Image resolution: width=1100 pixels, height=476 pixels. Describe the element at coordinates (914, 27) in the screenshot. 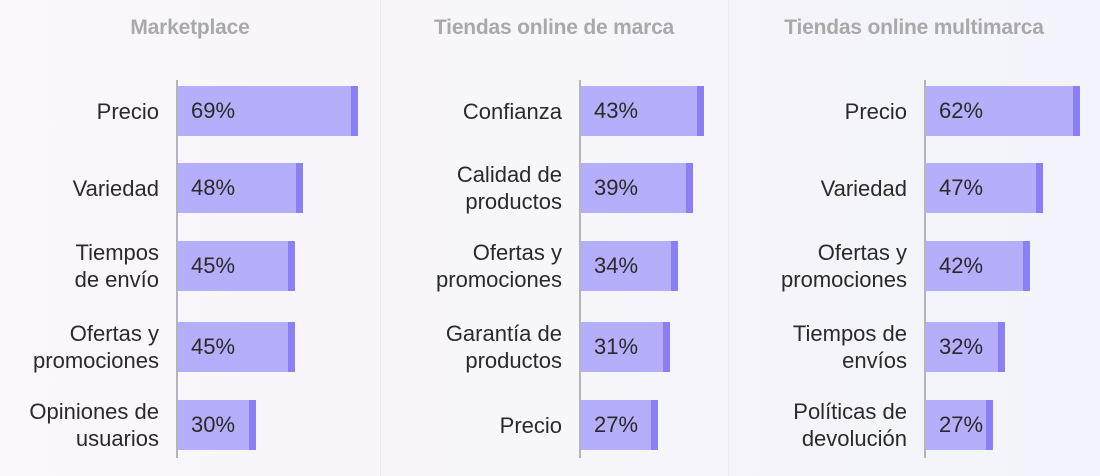

I see `chart-title: Tiendas online multimarca` at that location.